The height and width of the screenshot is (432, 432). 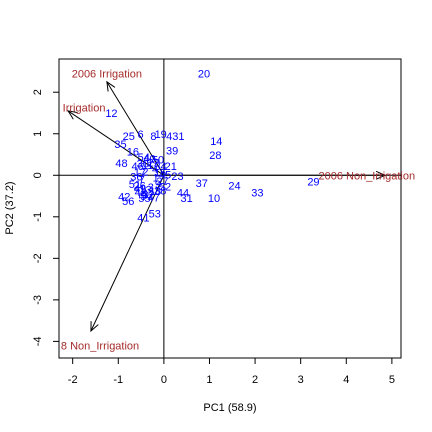 What do you see at coordinates (366, 176) in the screenshot?
I see `loading-label: 2006 Non_Irrigation` at bounding box center [366, 176].